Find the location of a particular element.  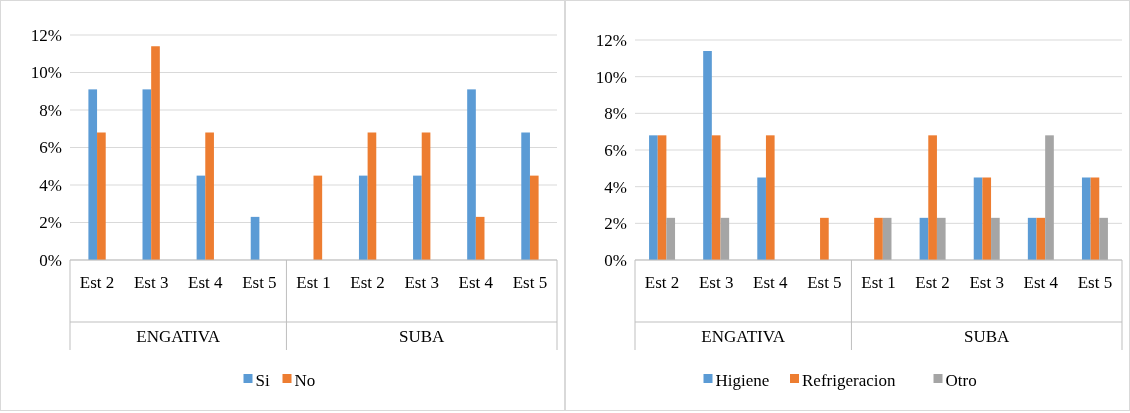

legend-label: Si is located at coordinates (262, 380).